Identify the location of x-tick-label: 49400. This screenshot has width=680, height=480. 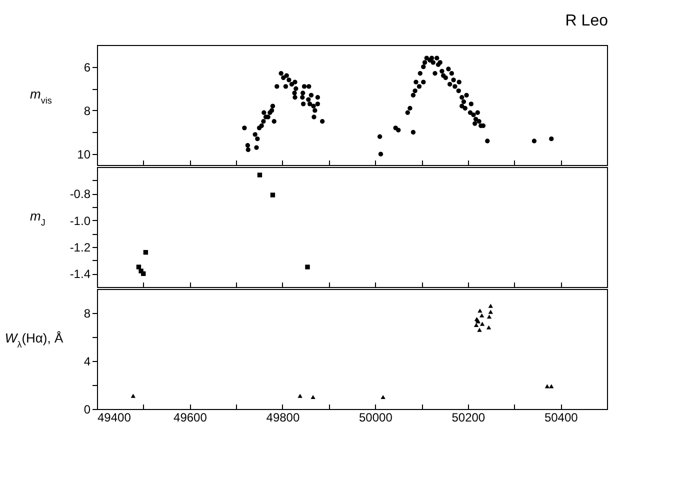
(115, 417).